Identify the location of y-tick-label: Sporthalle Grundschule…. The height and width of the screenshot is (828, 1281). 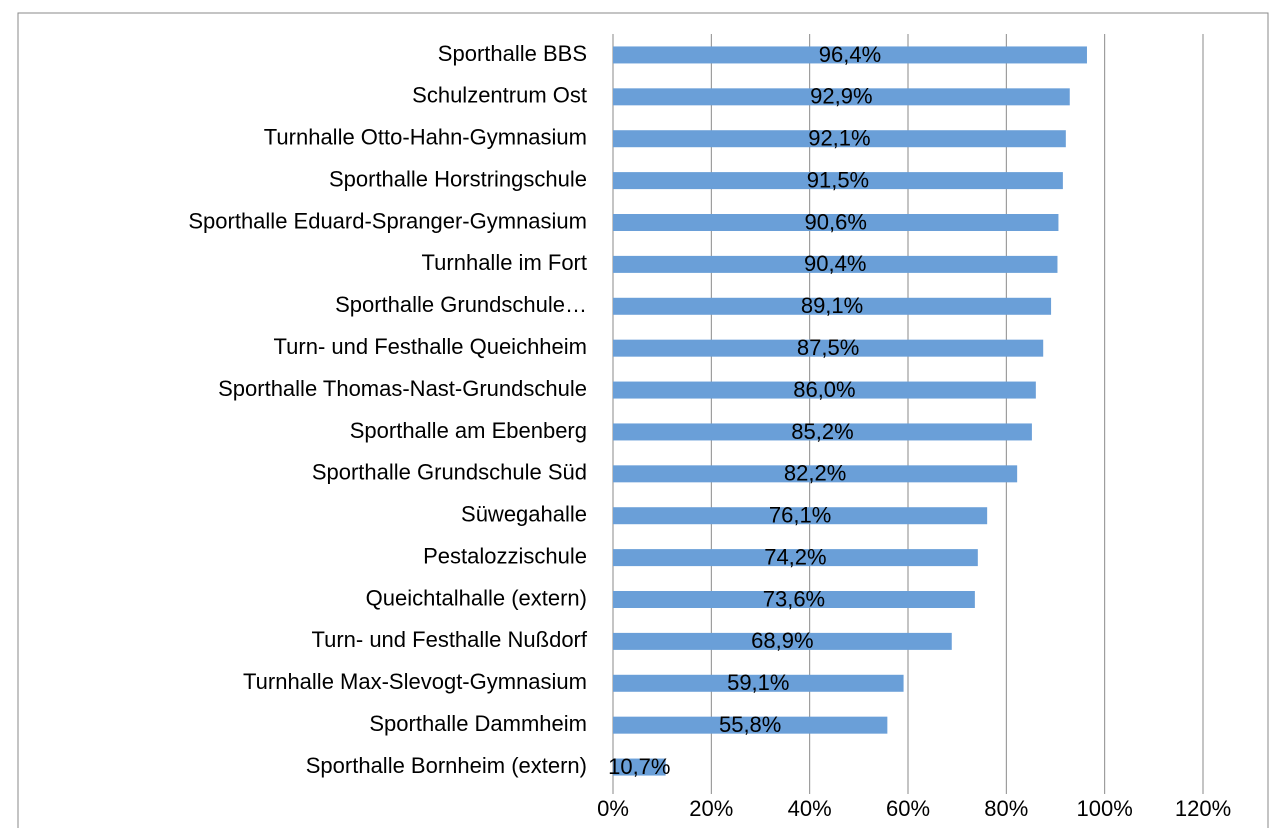
(461, 304).